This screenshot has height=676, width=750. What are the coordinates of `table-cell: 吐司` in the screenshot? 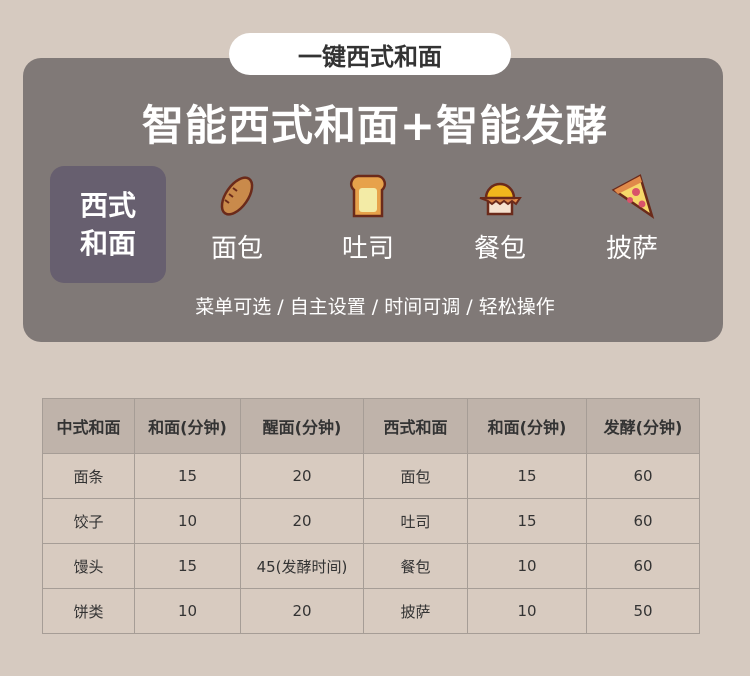 It's located at (415, 521).